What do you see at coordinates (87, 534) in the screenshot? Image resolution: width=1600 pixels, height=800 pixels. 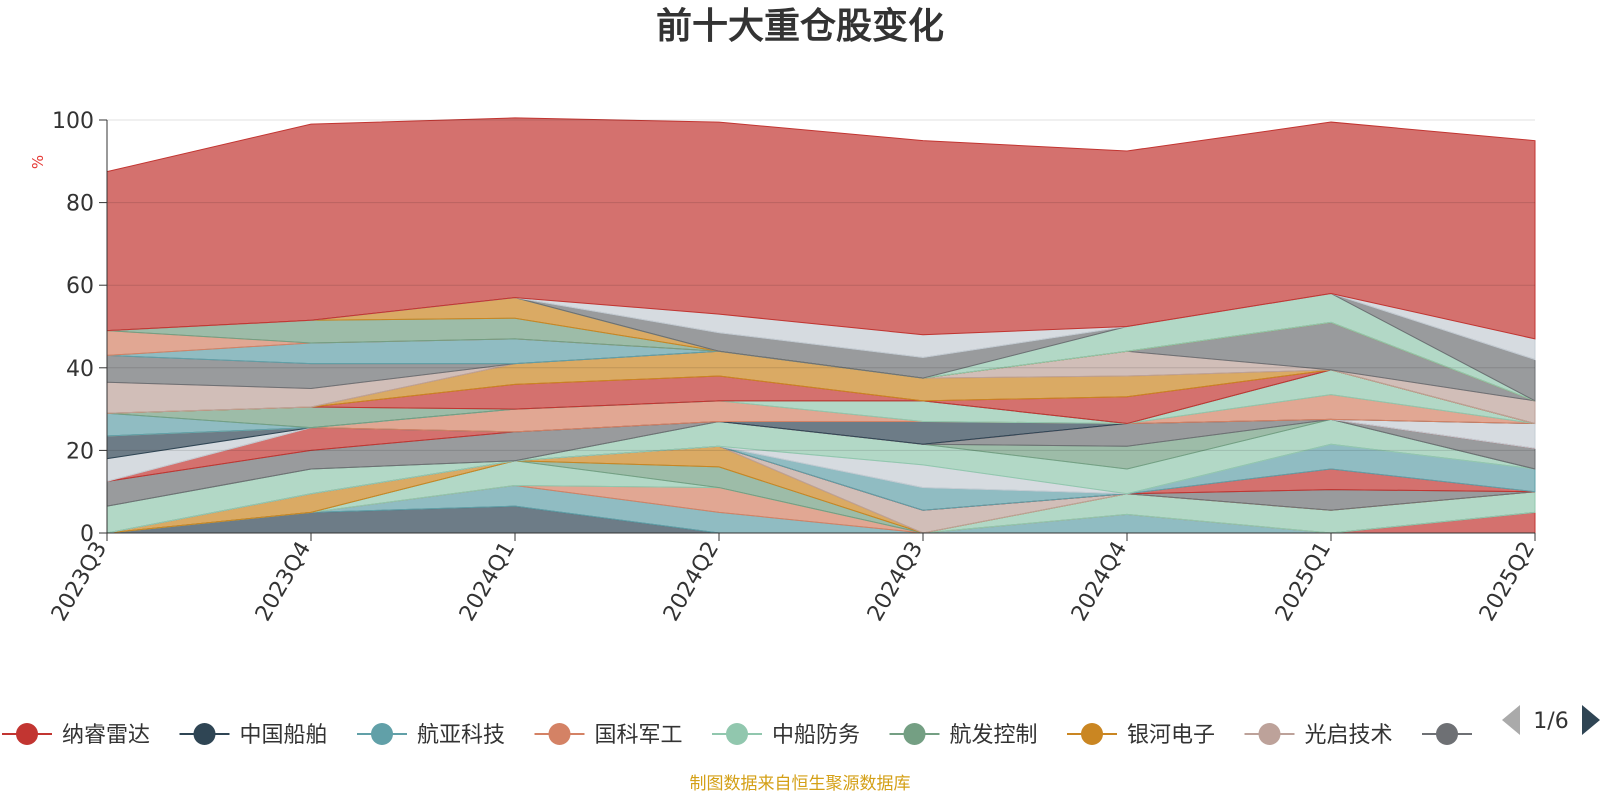 I see `y-tick-label: 0` at bounding box center [87, 534].